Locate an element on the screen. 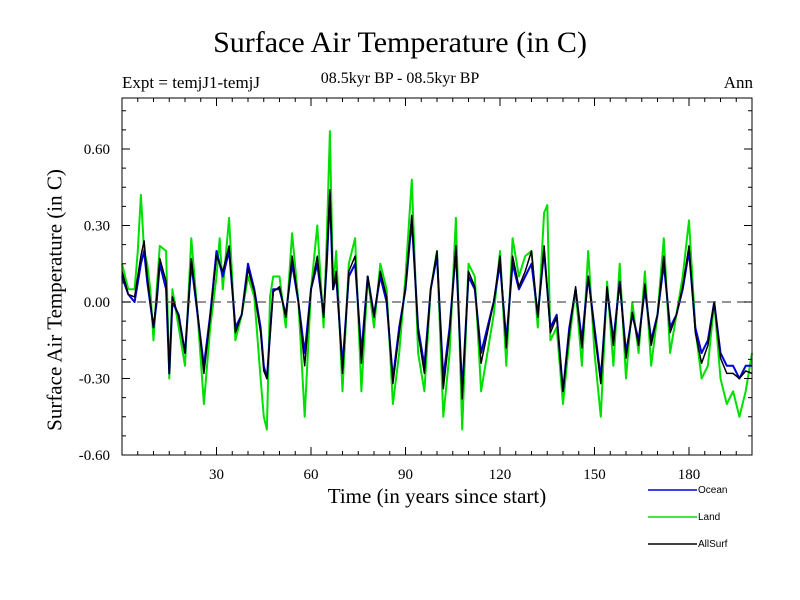 This screenshot has height=600, width=800. chart-subtitle: 08.5kyr BP - 08.5kyr BP is located at coordinates (400, 78).